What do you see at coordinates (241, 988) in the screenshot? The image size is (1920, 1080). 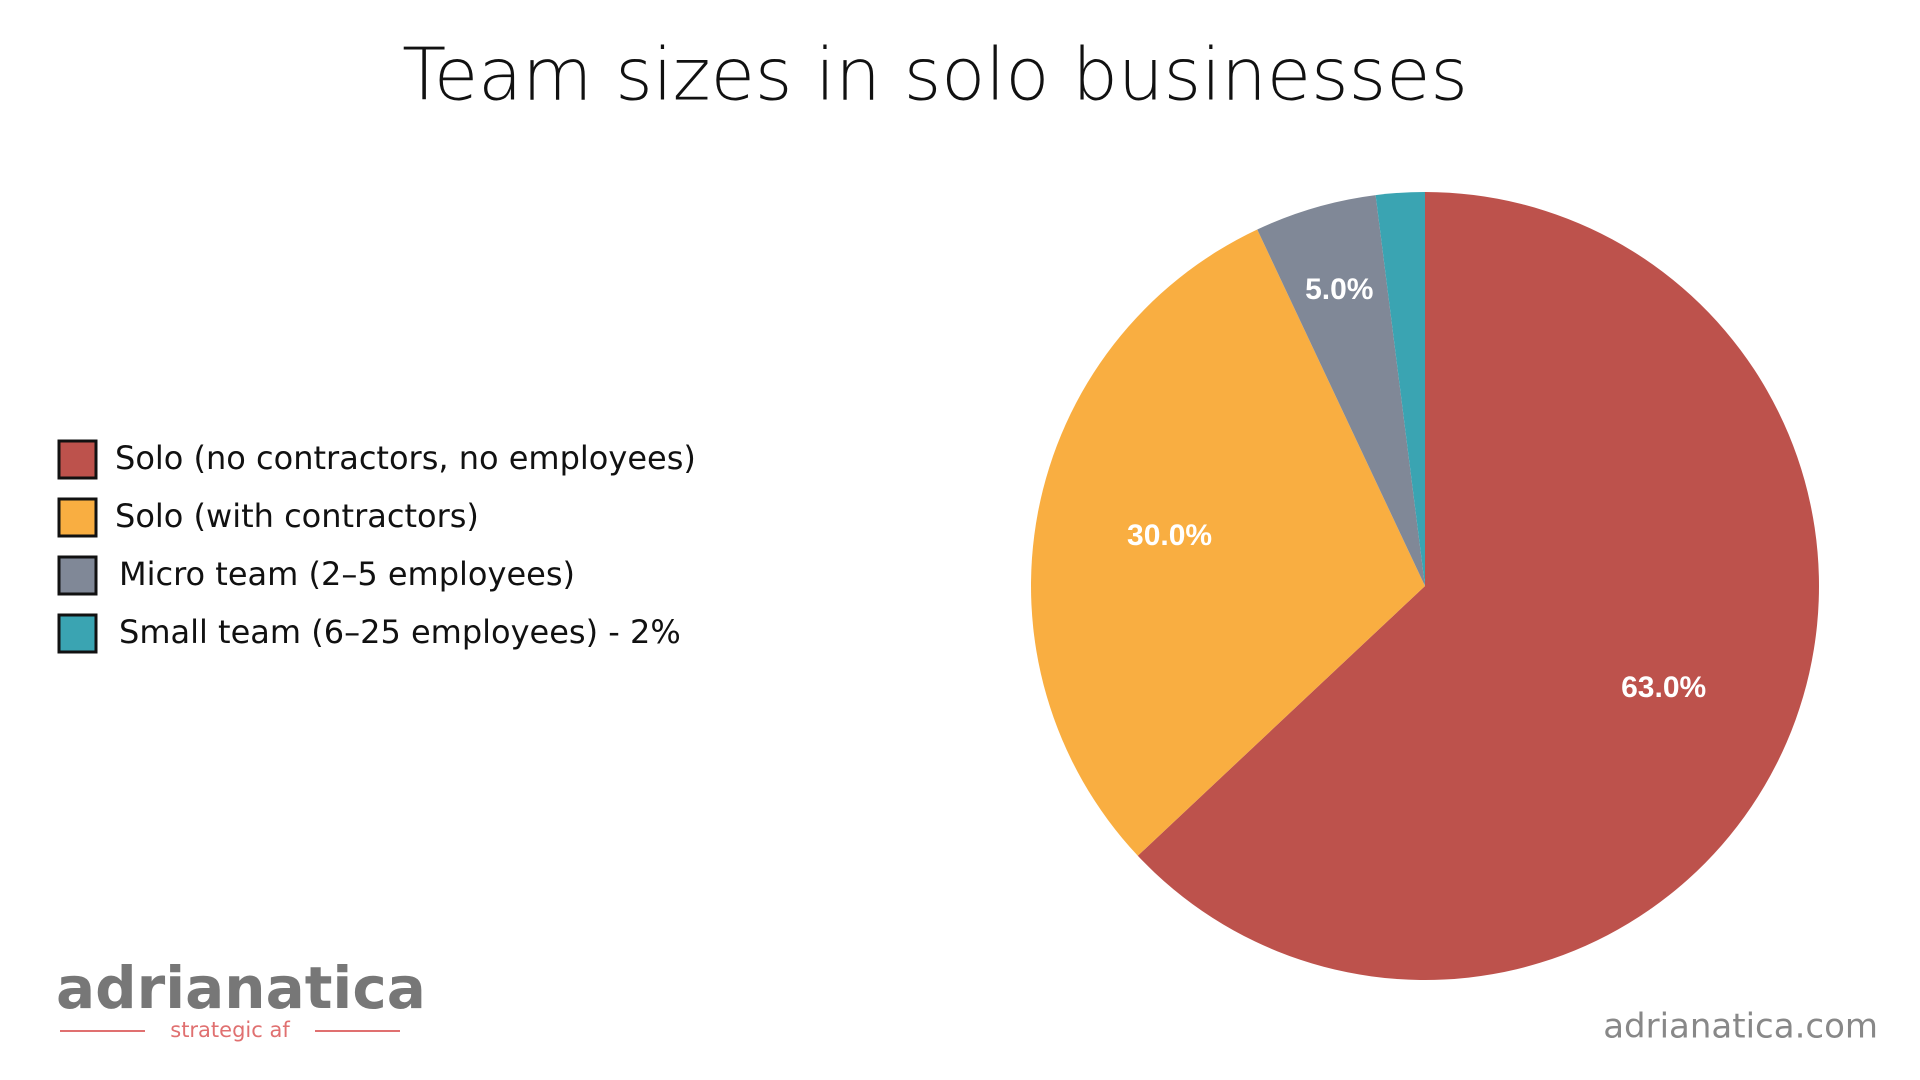 I see `logo-name: adrianatica` at bounding box center [241, 988].